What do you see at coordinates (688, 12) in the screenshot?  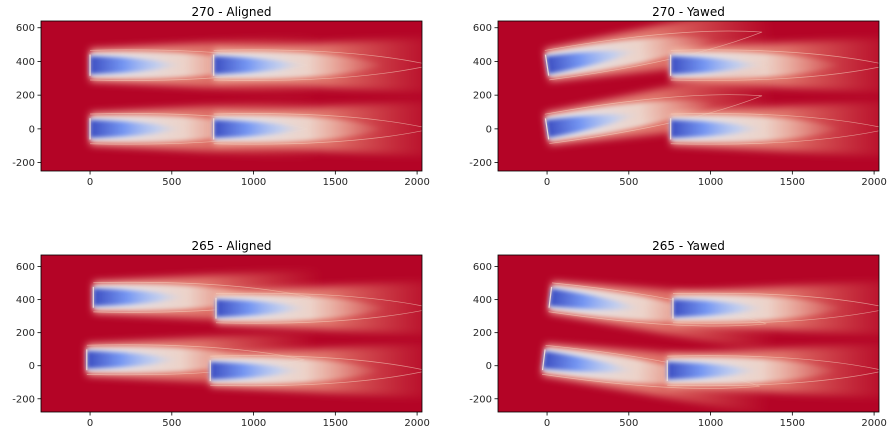 I see `panel-title: 270 - Yawed` at bounding box center [688, 12].